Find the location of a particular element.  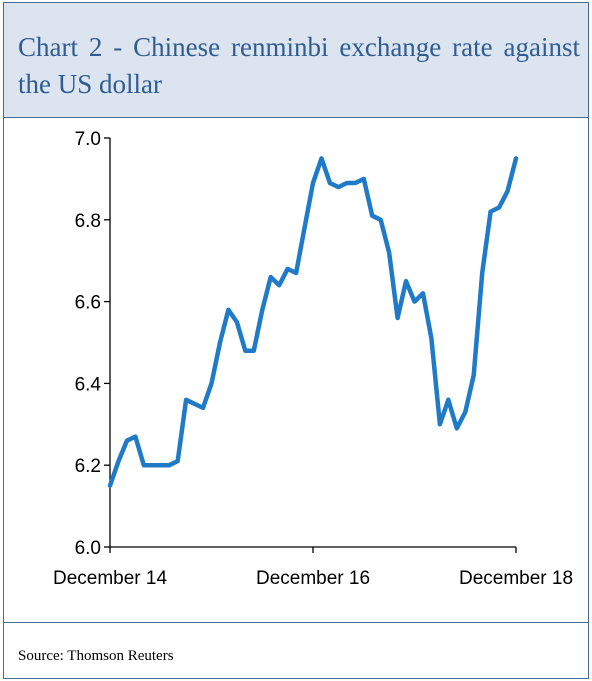

y-tick-label: 6.0 is located at coordinates (88, 548).